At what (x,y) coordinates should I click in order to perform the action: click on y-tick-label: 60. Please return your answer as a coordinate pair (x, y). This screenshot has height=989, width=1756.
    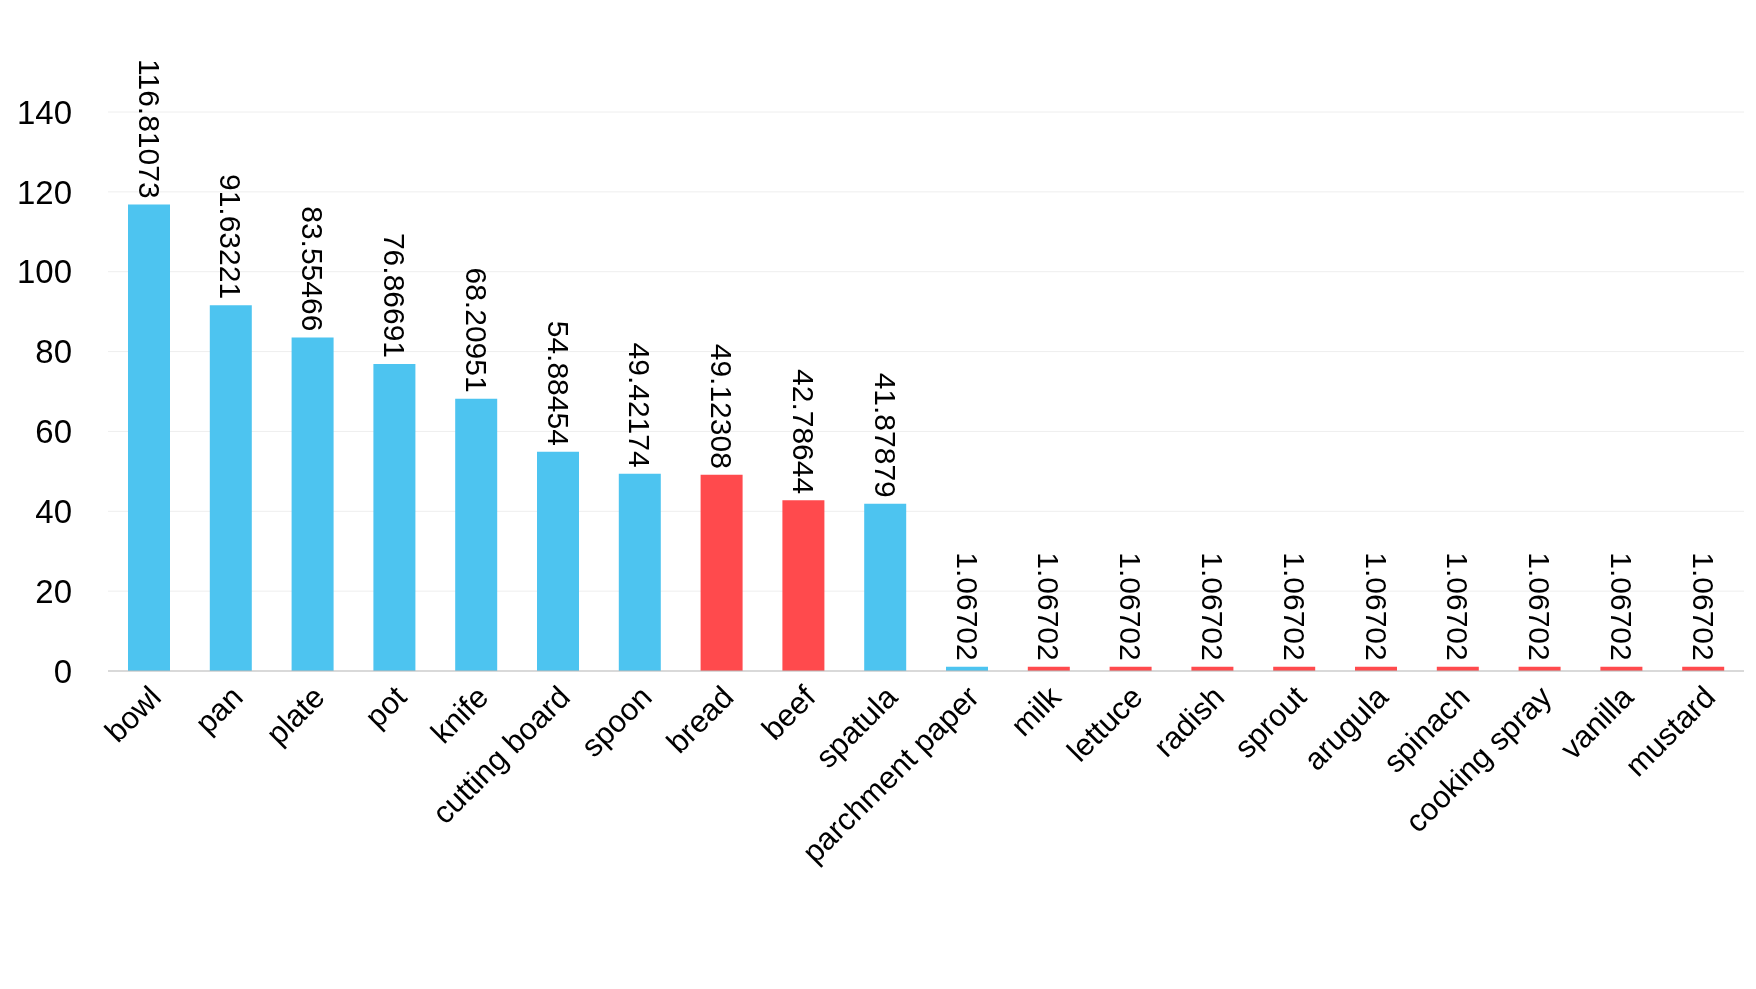
    Looking at the image, I should click on (53, 432).